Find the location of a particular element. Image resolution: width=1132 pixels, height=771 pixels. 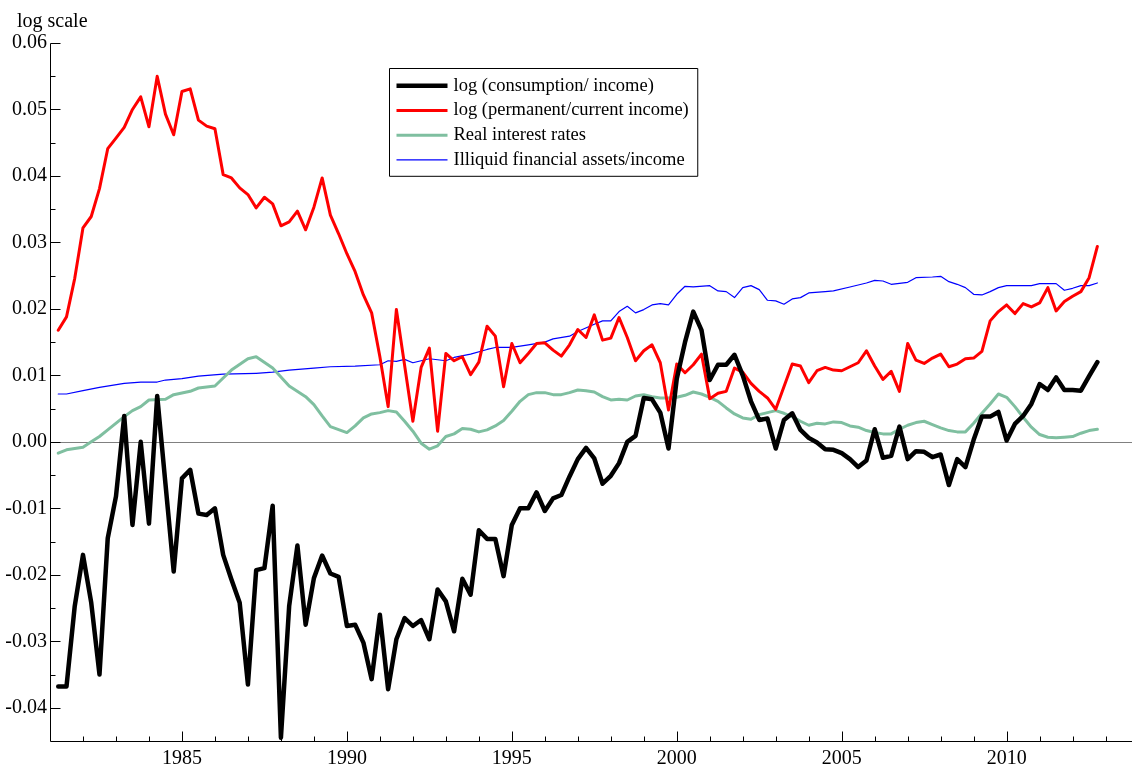

y-tick-label: -0.02 is located at coordinates (26, 573).